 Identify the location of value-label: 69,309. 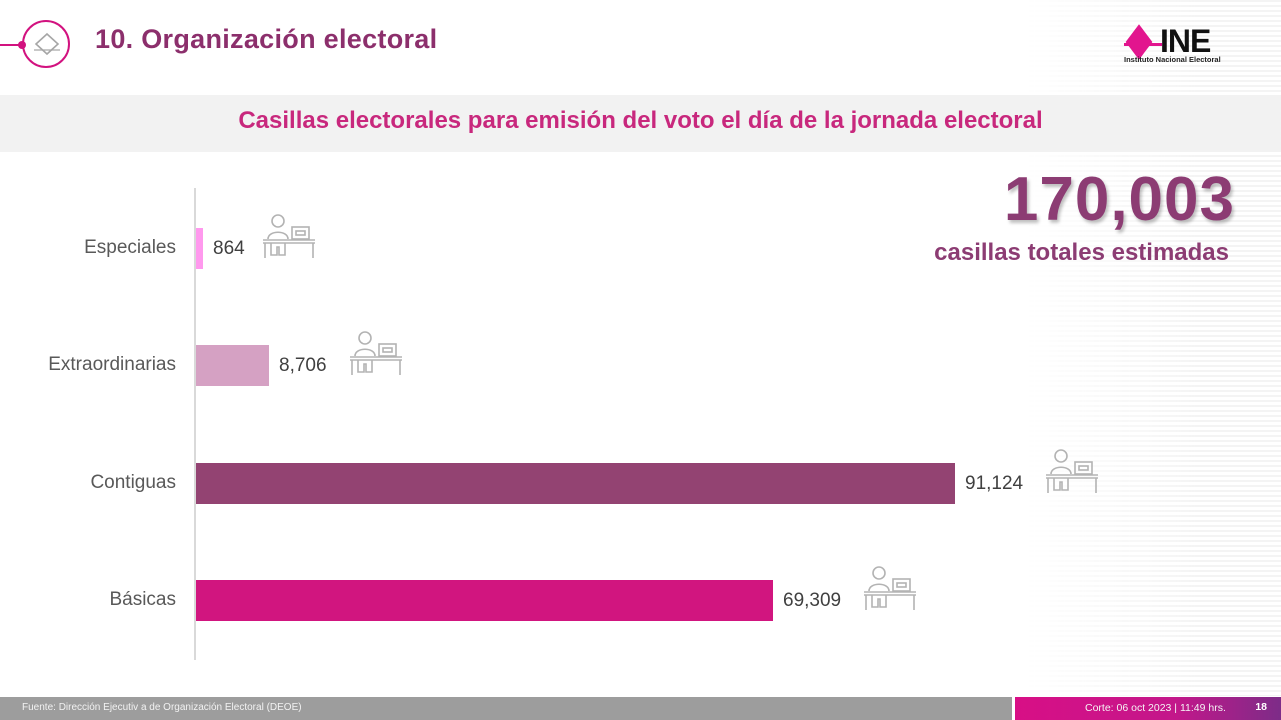
(812, 600).